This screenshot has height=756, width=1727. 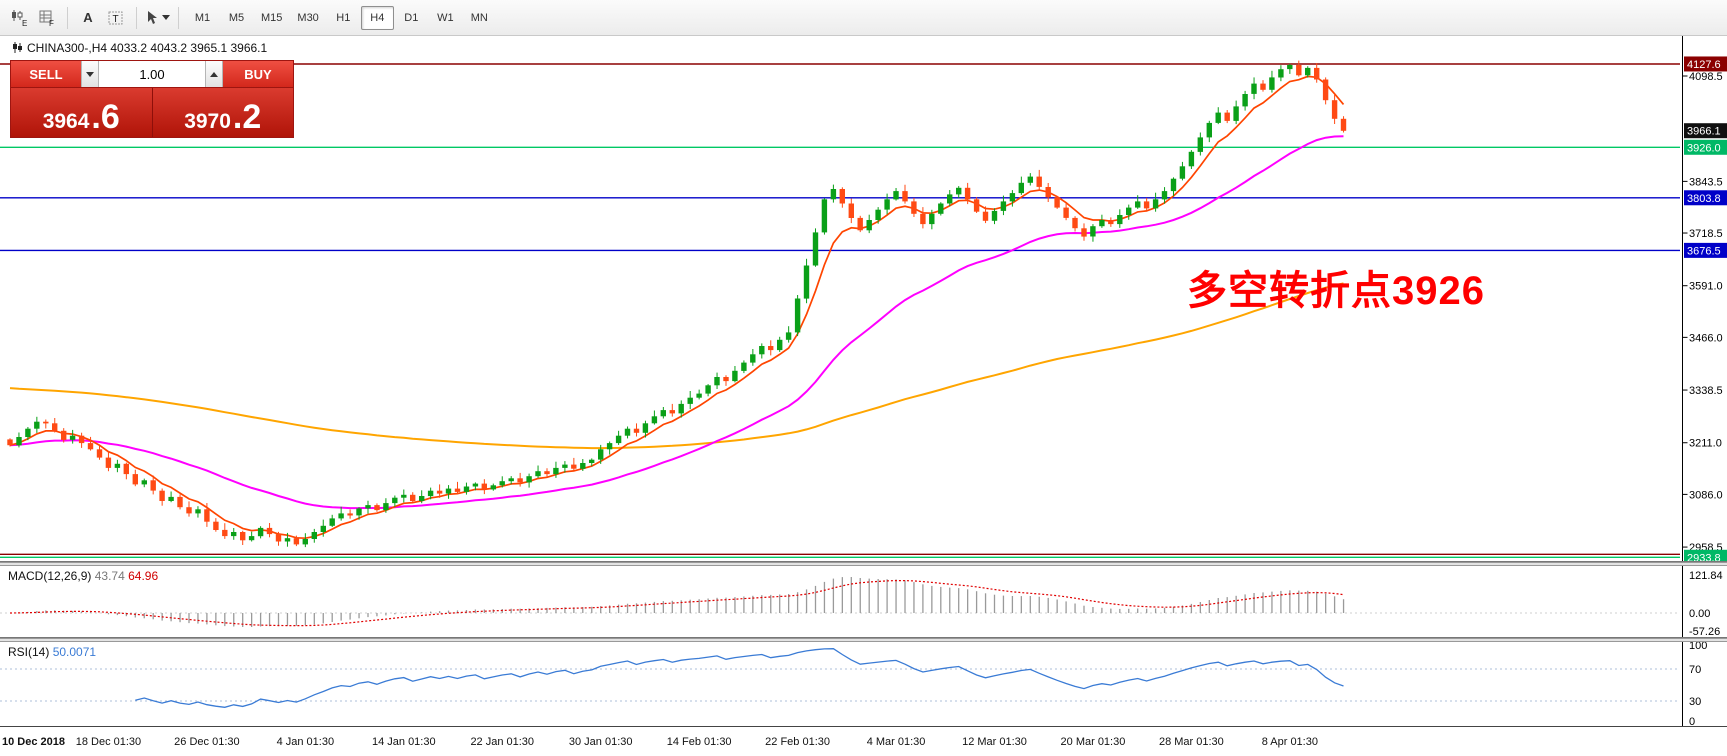 I want to click on timeframe-button-m5: M5, so click(x=236, y=18).